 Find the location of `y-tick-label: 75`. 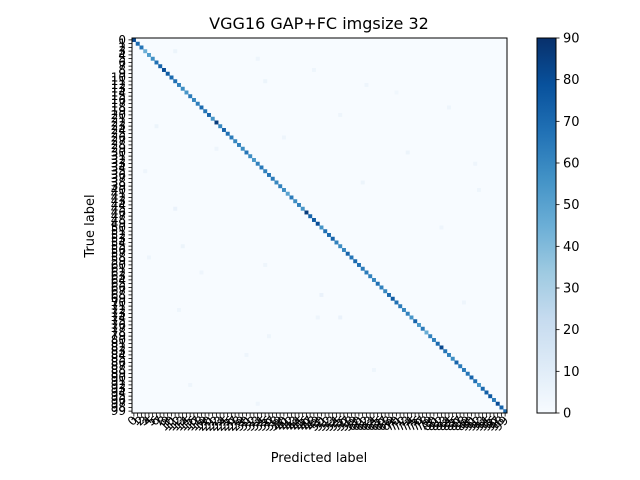

y-tick-label: 75 is located at coordinates (118, 321).